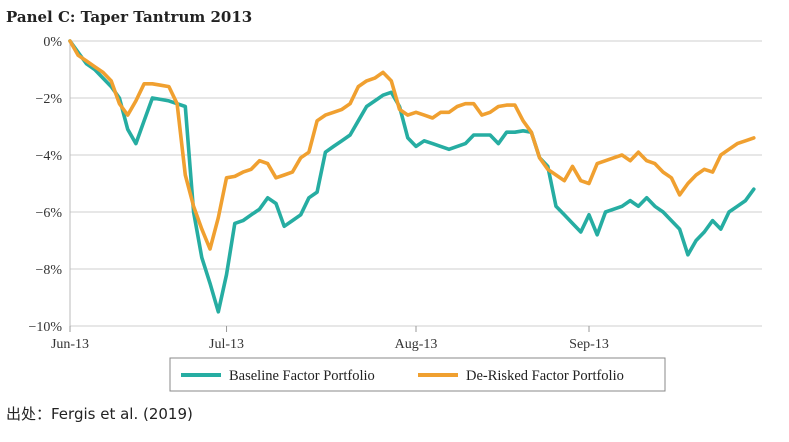 This screenshot has width=789, height=442. What do you see at coordinates (48, 156) in the screenshot?
I see `y-tick-label: −4%` at bounding box center [48, 156].